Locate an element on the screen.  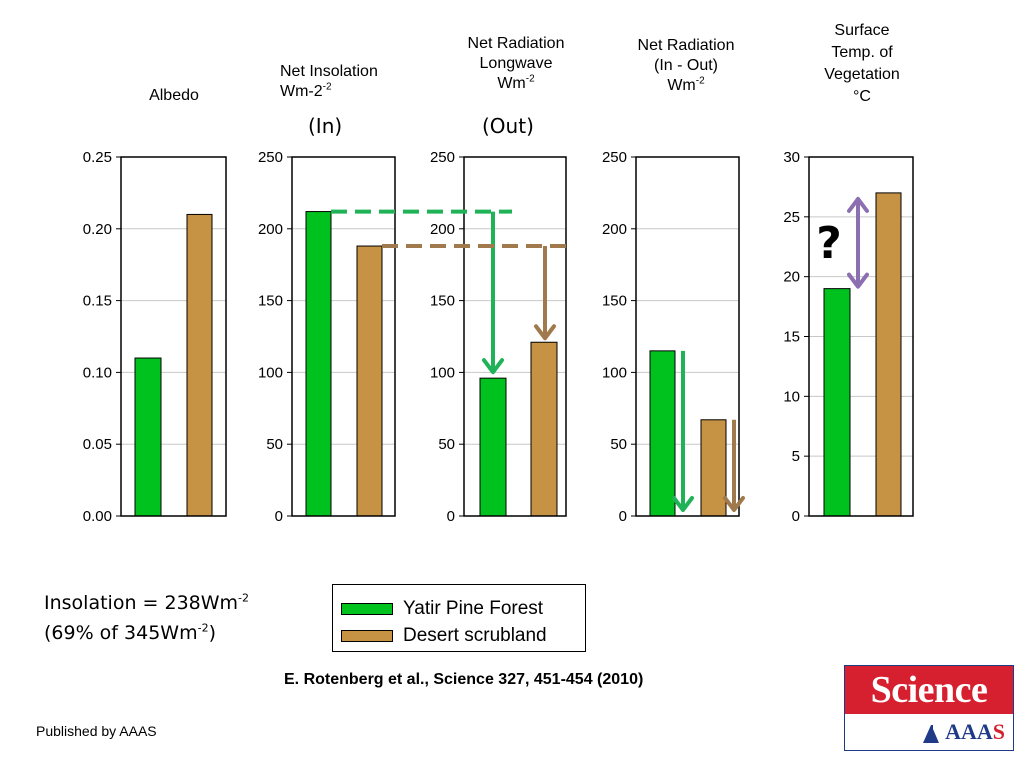
y-tick-label: 20 is located at coordinates (791, 277).